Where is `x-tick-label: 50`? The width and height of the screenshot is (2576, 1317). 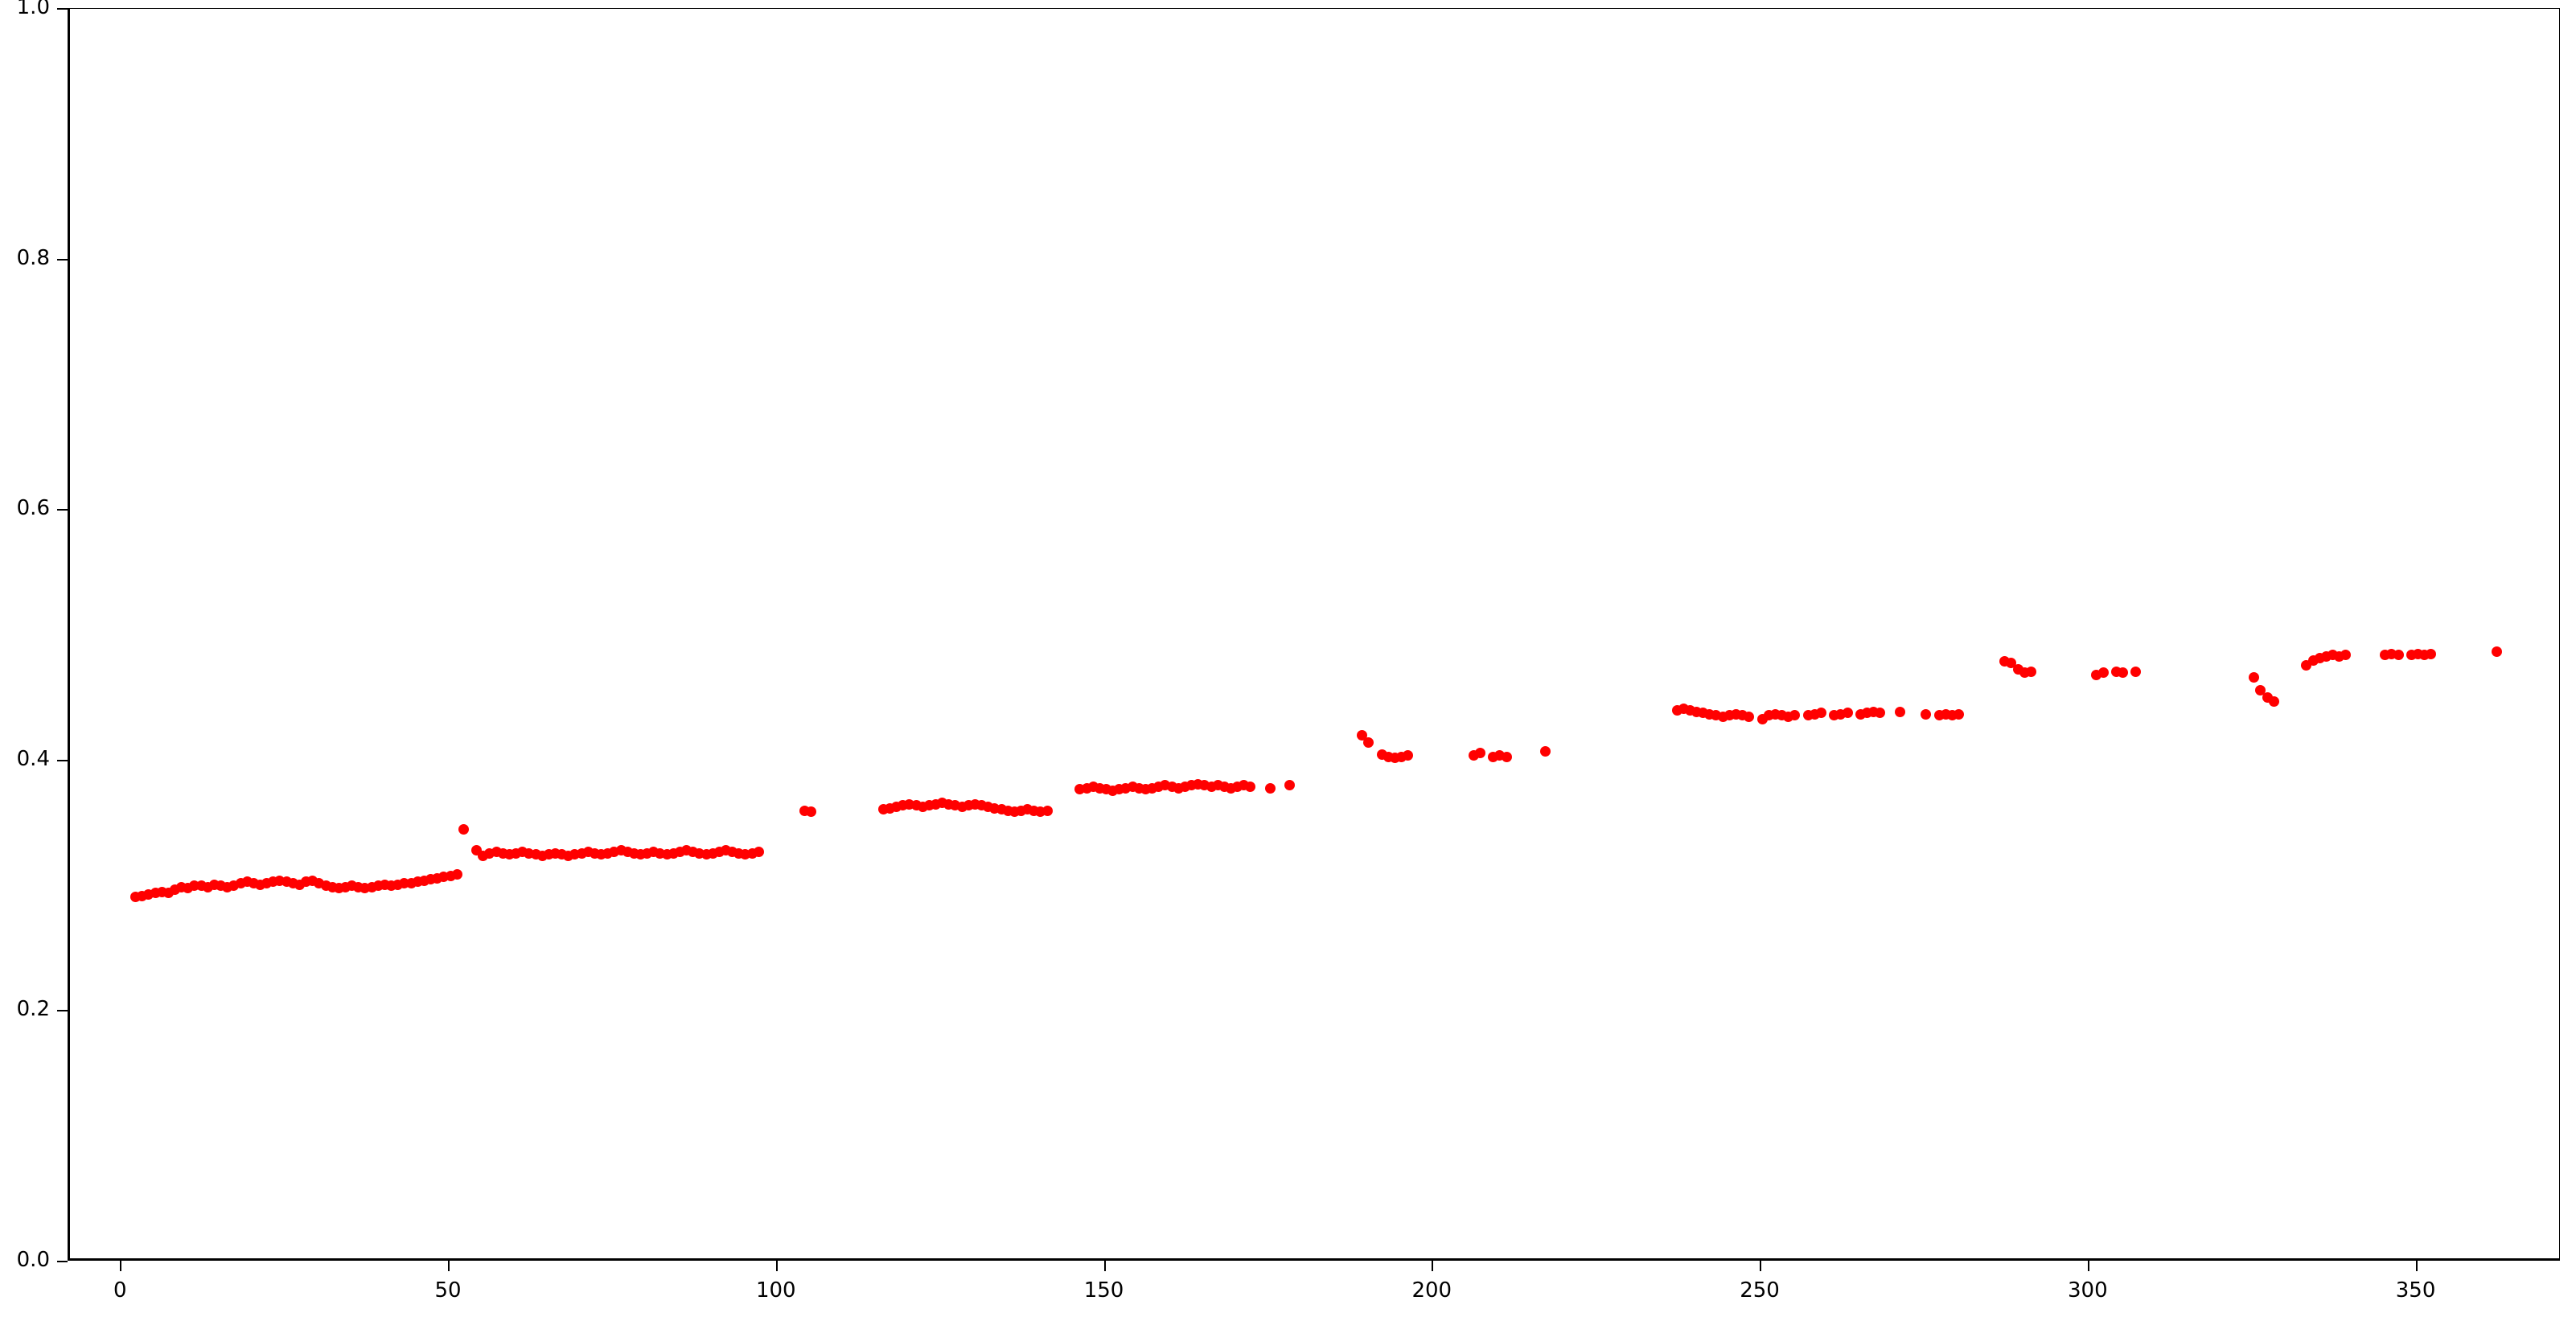
x-tick-label: 50 is located at coordinates (448, 1291).